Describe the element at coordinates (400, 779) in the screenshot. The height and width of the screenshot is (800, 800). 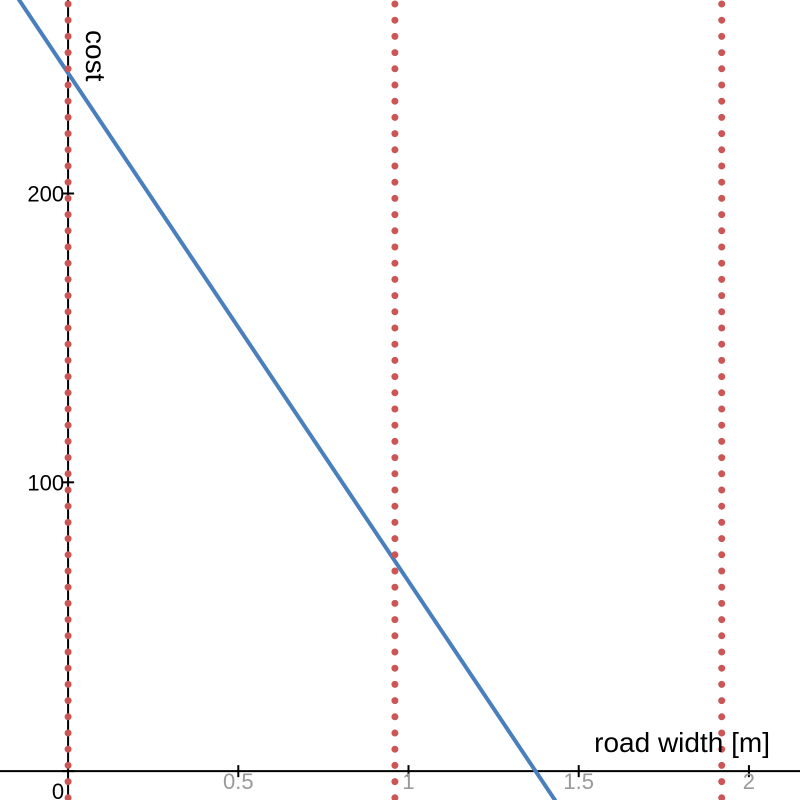
I see `x-axis: 0.5 1 1.5 2` at that location.